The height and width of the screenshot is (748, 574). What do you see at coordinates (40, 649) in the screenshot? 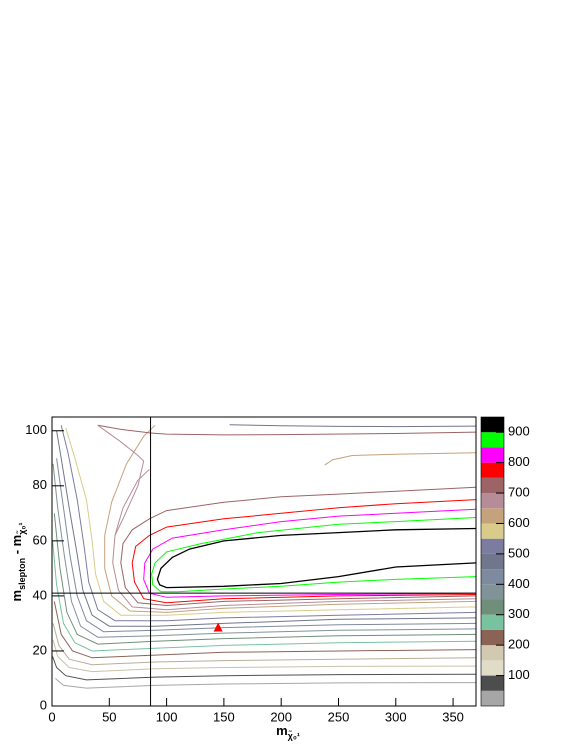
I see `y-tick-label: 20` at bounding box center [40, 649].